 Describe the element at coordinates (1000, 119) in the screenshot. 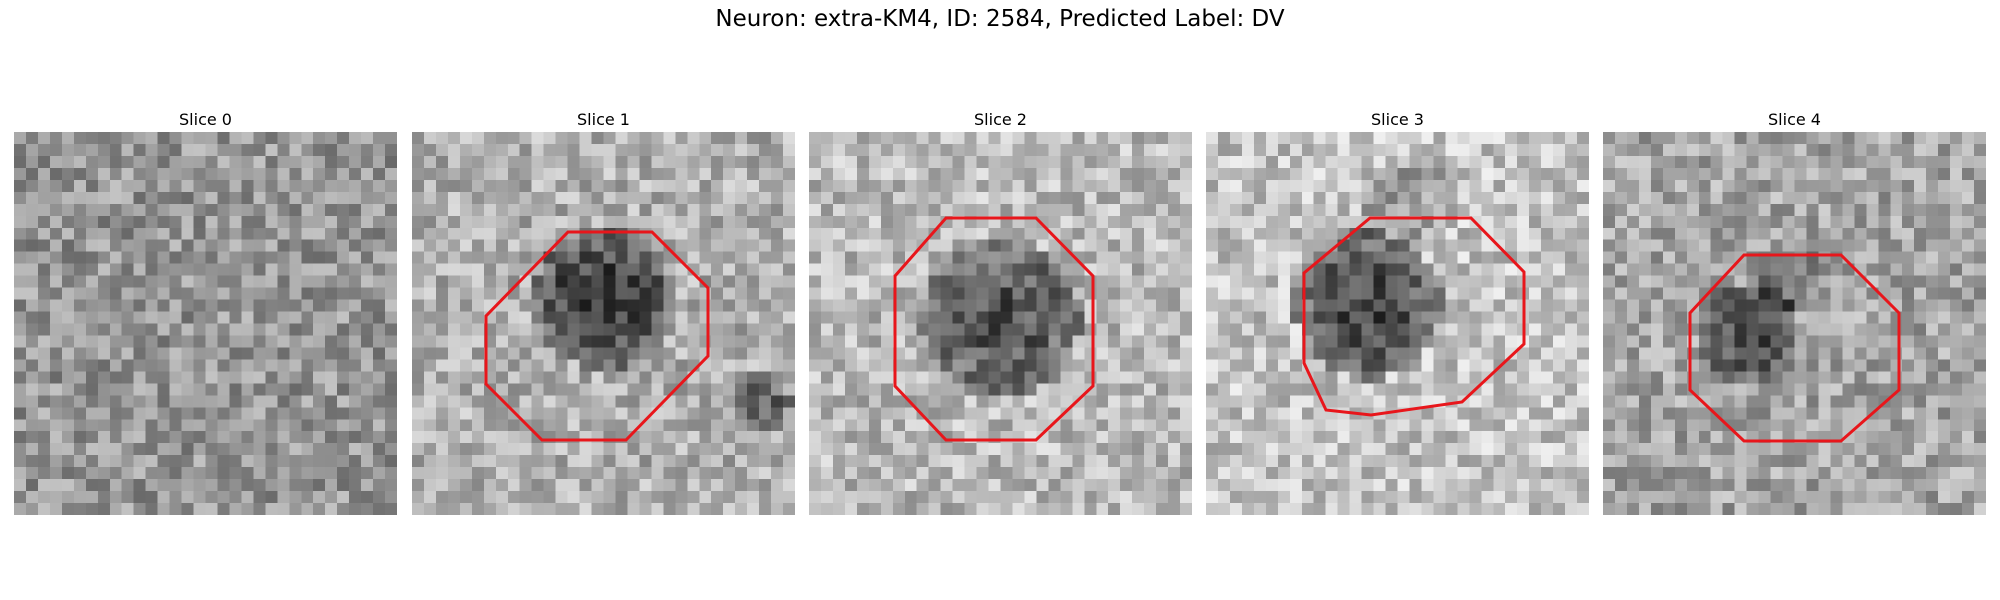

I see `slice-title: Slice 2` at that location.